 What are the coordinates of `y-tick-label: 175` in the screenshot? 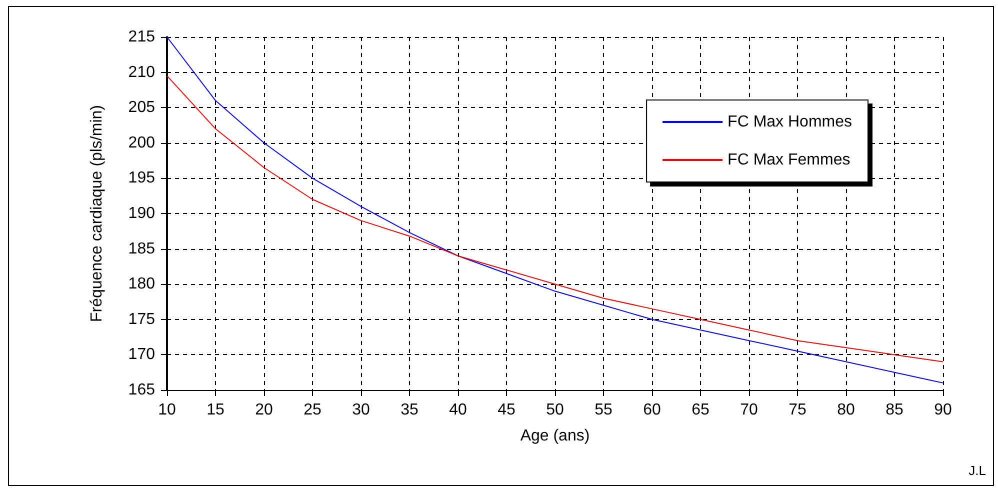 It's located at (142, 319).